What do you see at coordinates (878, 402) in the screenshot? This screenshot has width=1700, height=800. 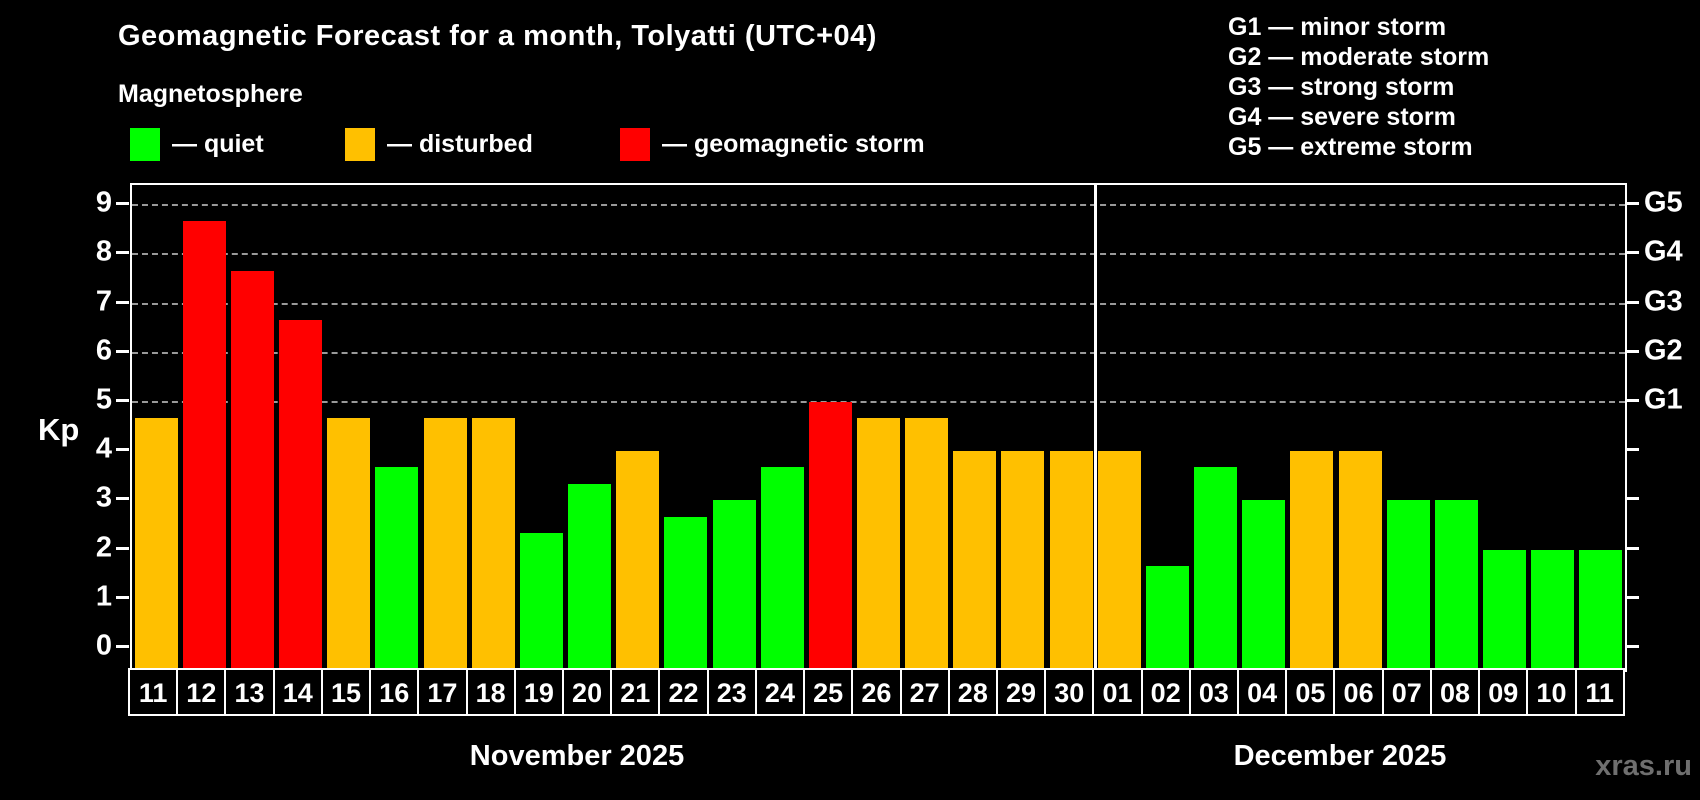 I see `gridline-kp5` at bounding box center [878, 402].